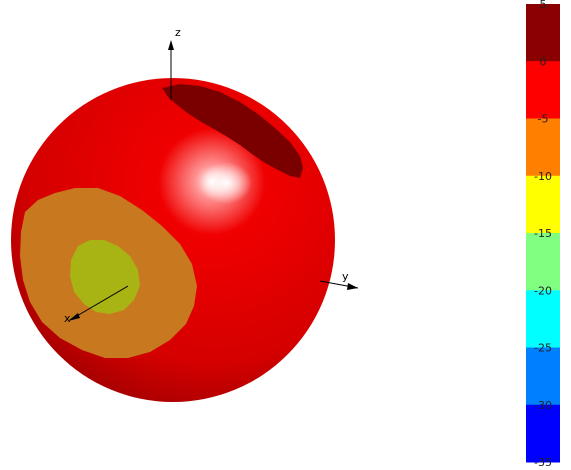 The width and height of the screenshot is (571, 470). I want to click on colorbar-tick-label: -10, so click(543, 176).